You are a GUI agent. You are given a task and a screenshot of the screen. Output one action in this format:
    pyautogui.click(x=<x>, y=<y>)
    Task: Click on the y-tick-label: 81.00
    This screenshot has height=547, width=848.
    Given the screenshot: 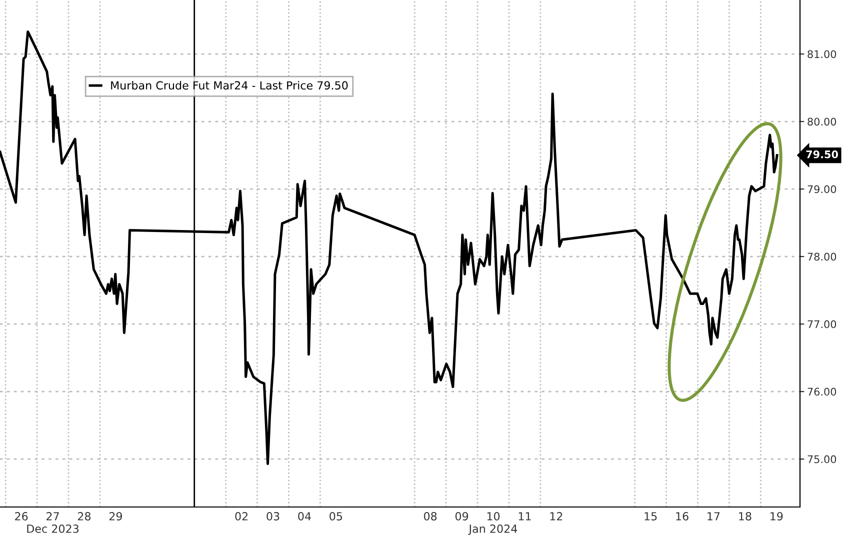 What is the action you would take?
    pyautogui.click(x=822, y=54)
    